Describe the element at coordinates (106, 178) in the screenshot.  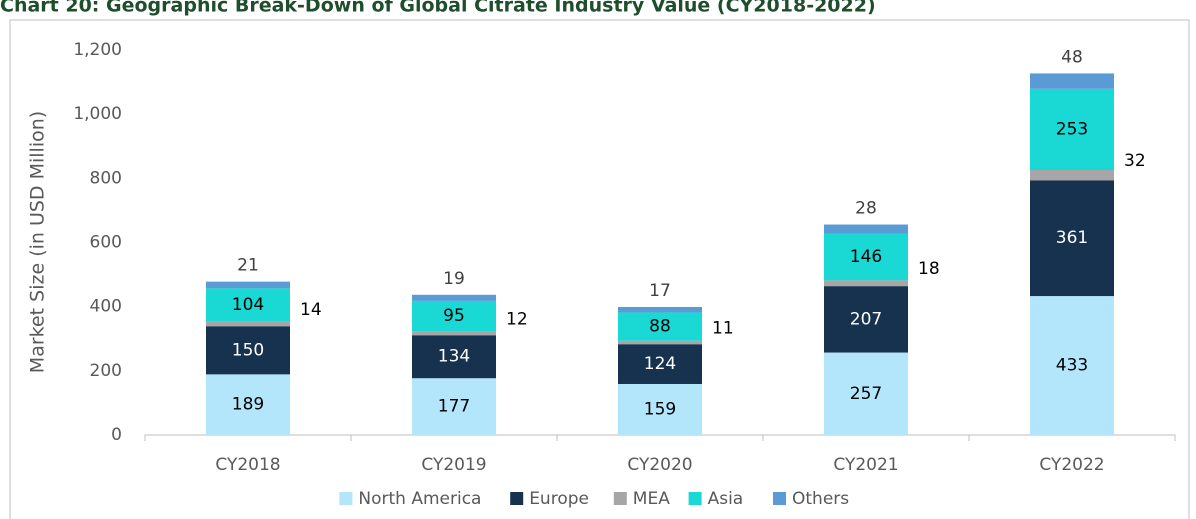
I see `y-tick-label: 800` at that location.